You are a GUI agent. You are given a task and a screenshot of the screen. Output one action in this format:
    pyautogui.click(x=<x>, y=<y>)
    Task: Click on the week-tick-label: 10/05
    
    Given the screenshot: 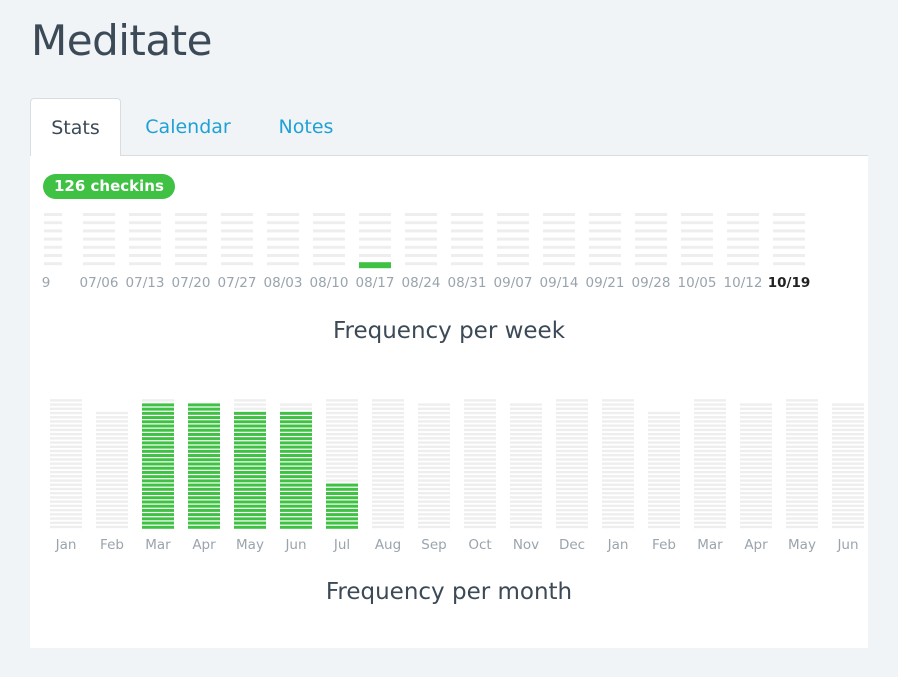 What is the action you would take?
    pyautogui.click(x=697, y=283)
    